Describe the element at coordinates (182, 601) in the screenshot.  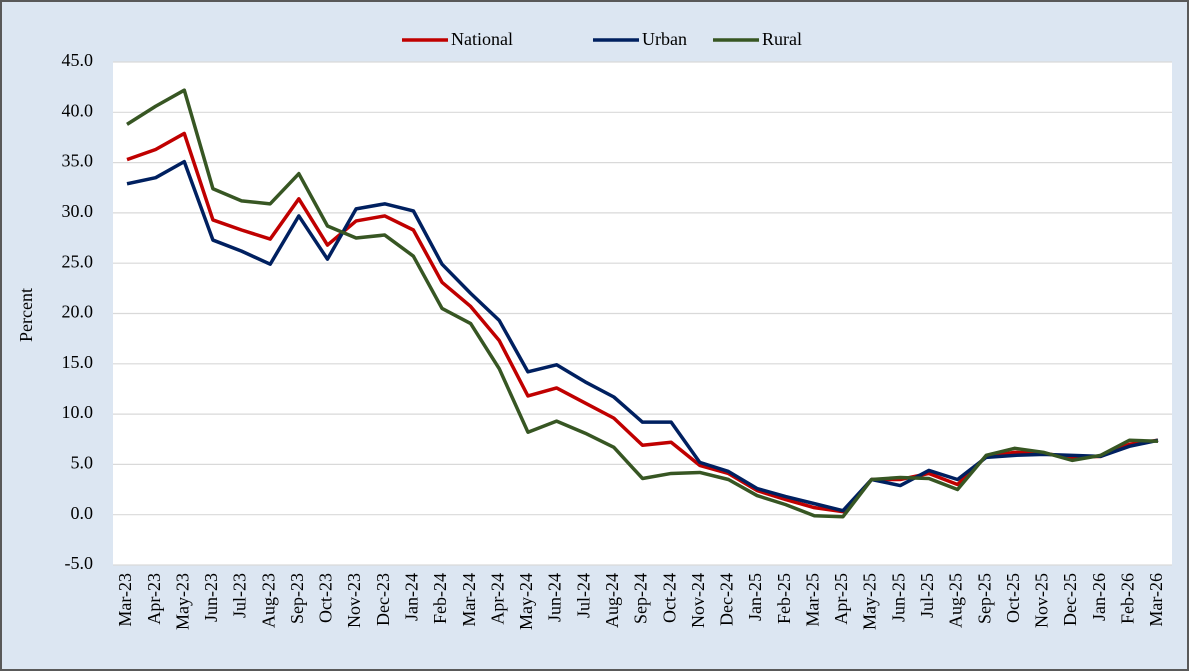
I see `x-tick-label: May-23` at that location.